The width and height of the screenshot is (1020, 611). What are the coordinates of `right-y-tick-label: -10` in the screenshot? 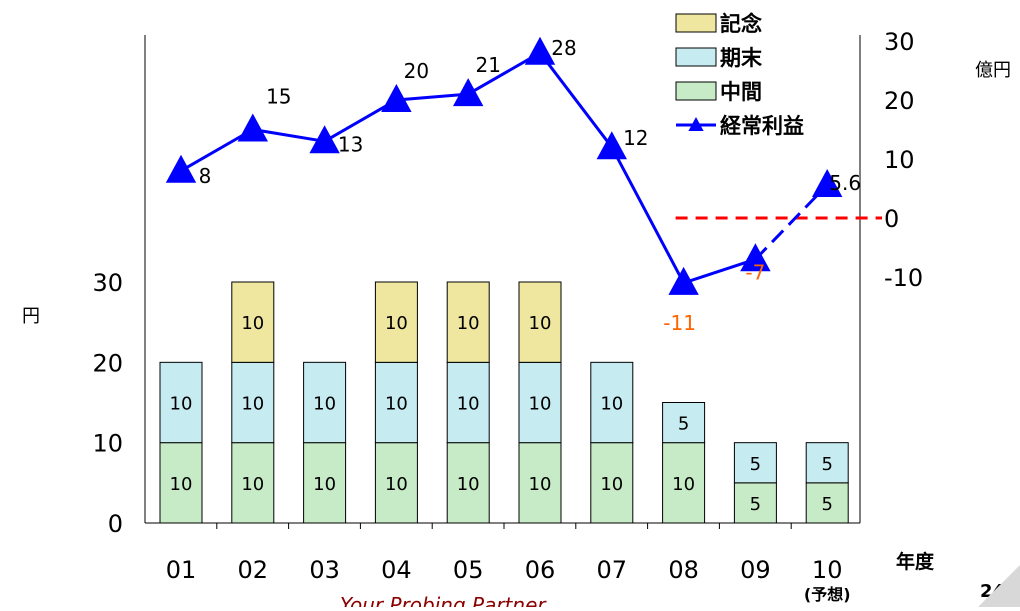 It's located at (903, 278).